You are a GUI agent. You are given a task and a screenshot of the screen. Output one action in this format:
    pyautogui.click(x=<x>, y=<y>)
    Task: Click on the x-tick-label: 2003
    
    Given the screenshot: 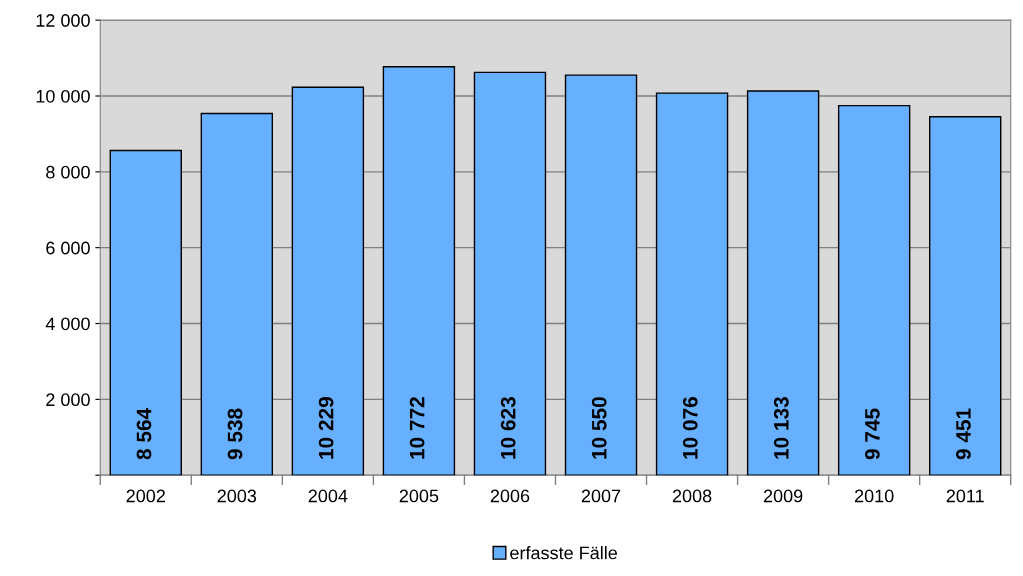 What is the action you would take?
    pyautogui.click(x=237, y=496)
    